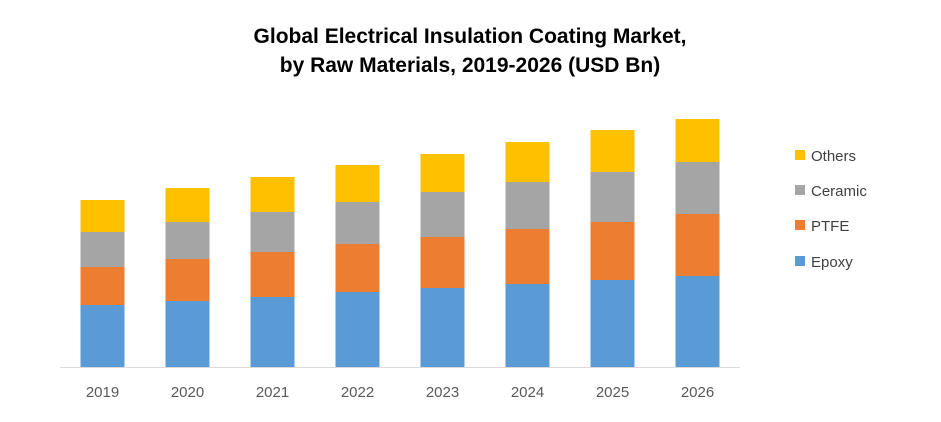 The width and height of the screenshot is (941, 422). What do you see at coordinates (442, 214) in the screenshot?
I see `bar-ceramic-2023` at bounding box center [442, 214].